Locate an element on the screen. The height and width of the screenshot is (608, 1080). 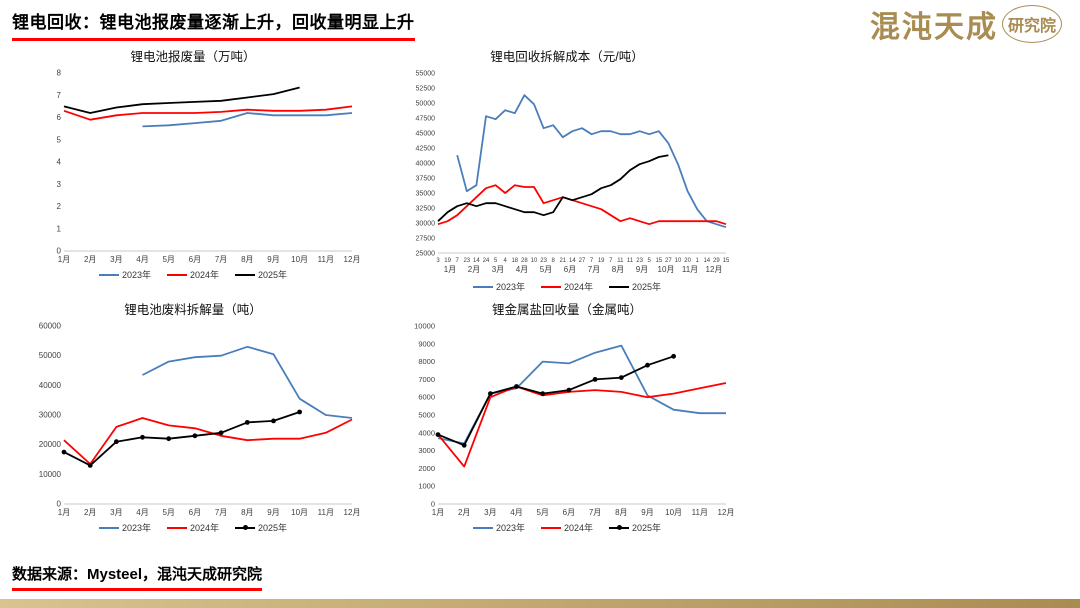
svg-text: 8 is located at coordinates (554, 261).